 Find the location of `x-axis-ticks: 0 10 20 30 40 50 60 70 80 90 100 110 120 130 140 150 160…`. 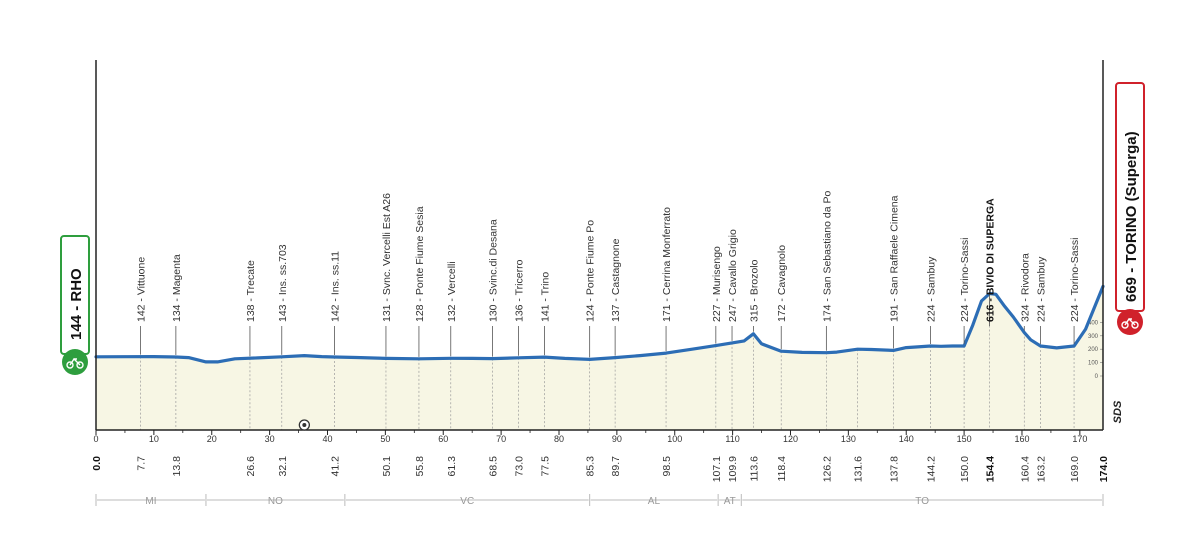

x-axis-ticks: 0 10 20 30 40 50 60 70 80 90 100 110 120 130 140 150 160… is located at coordinates (590, 437).